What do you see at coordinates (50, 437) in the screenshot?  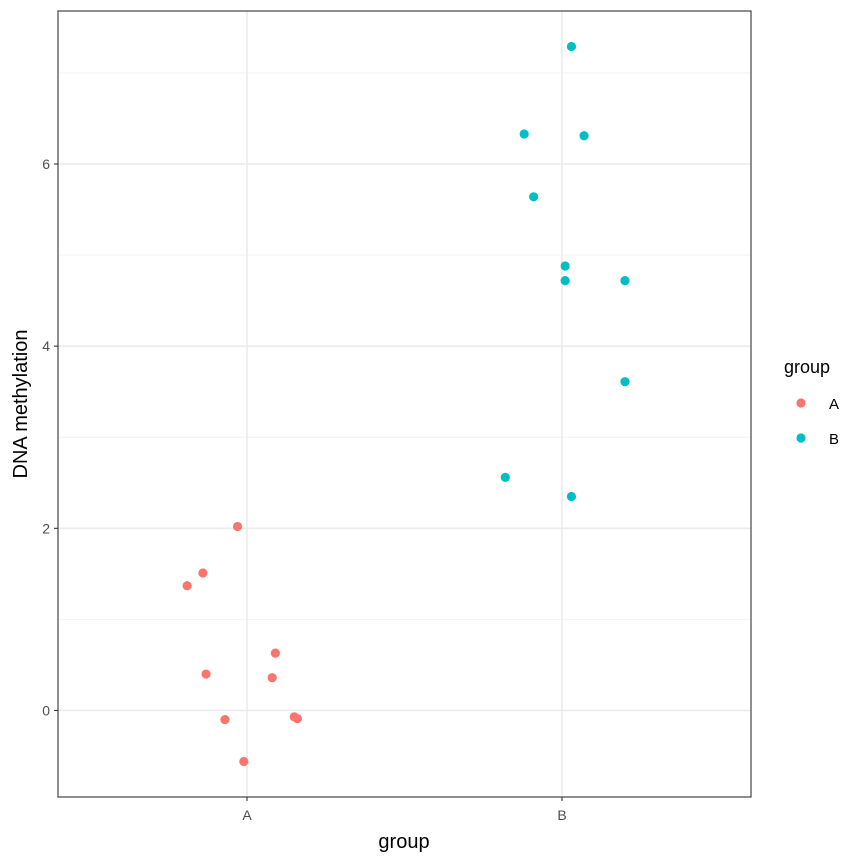 I see `y-axis: 0 2 4 6` at bounding box center [50, 437].